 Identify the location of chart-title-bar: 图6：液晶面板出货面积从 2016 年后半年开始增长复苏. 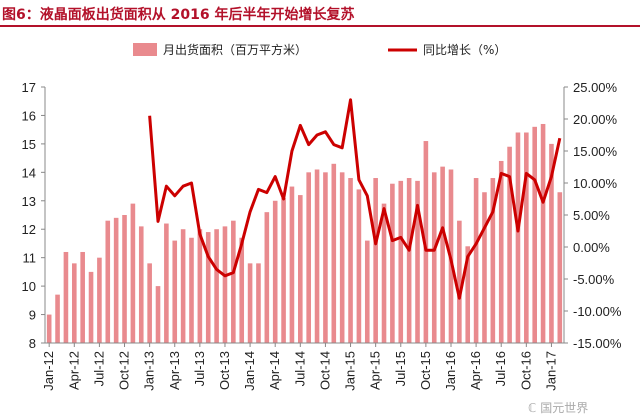
(320, 13).